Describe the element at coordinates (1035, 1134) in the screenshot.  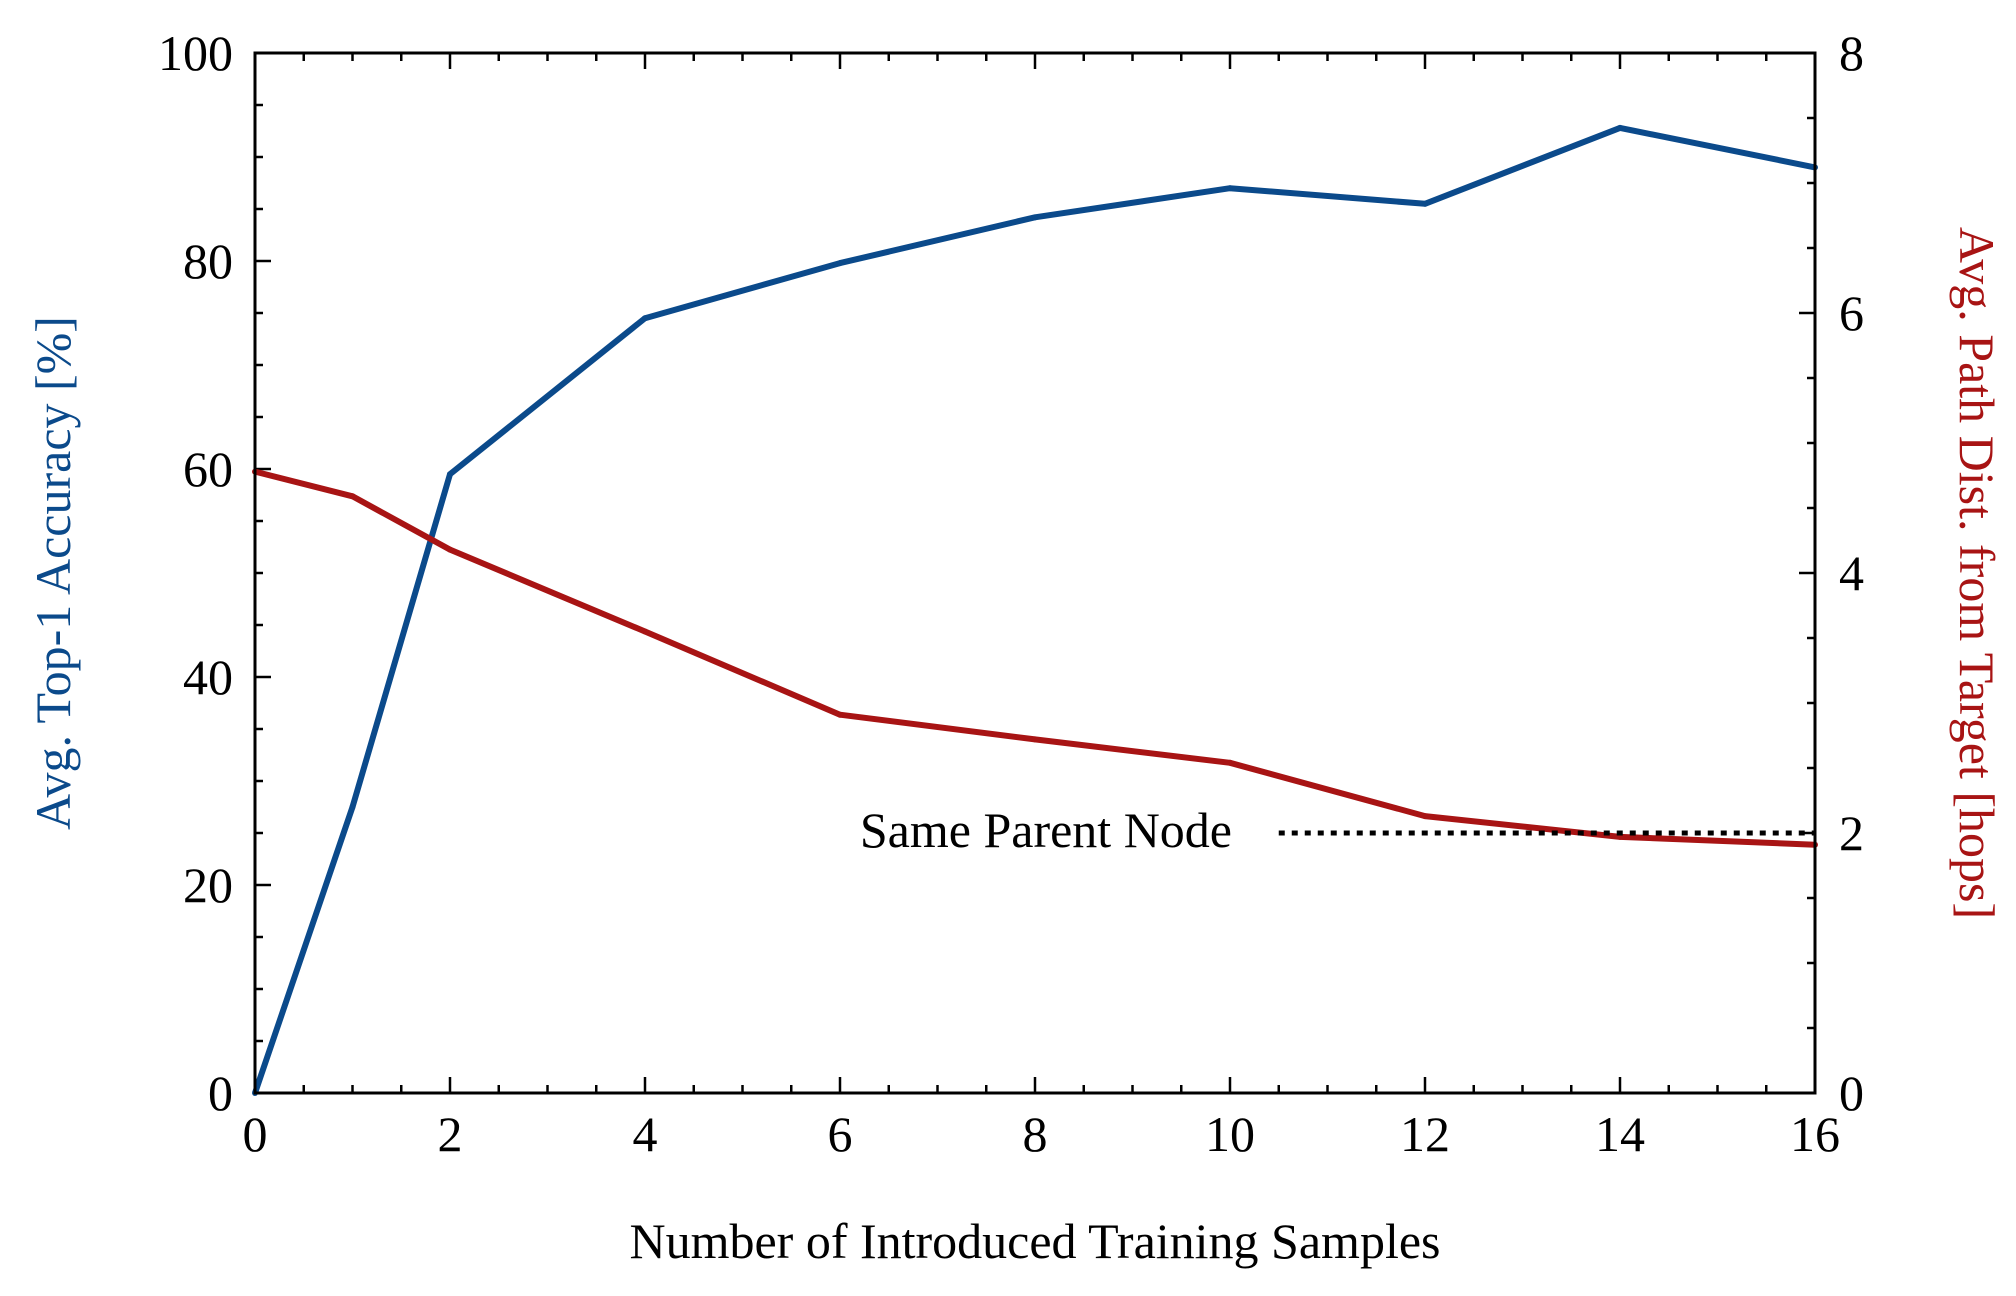
I see `x-tick-label: 8` at that location.